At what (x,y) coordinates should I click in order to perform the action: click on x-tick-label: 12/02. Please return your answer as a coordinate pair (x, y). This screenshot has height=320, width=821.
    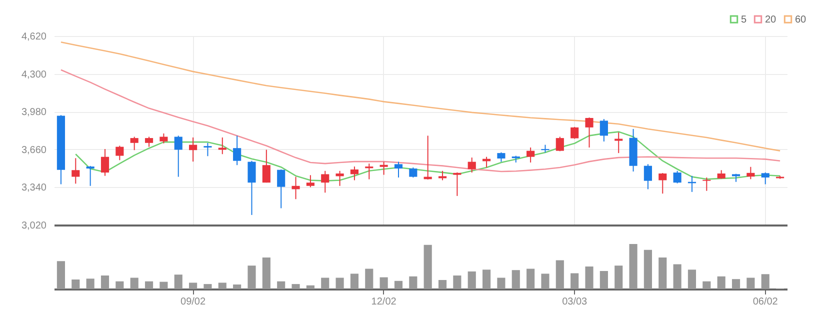
    Looking at the image, I should click on (384, 302).